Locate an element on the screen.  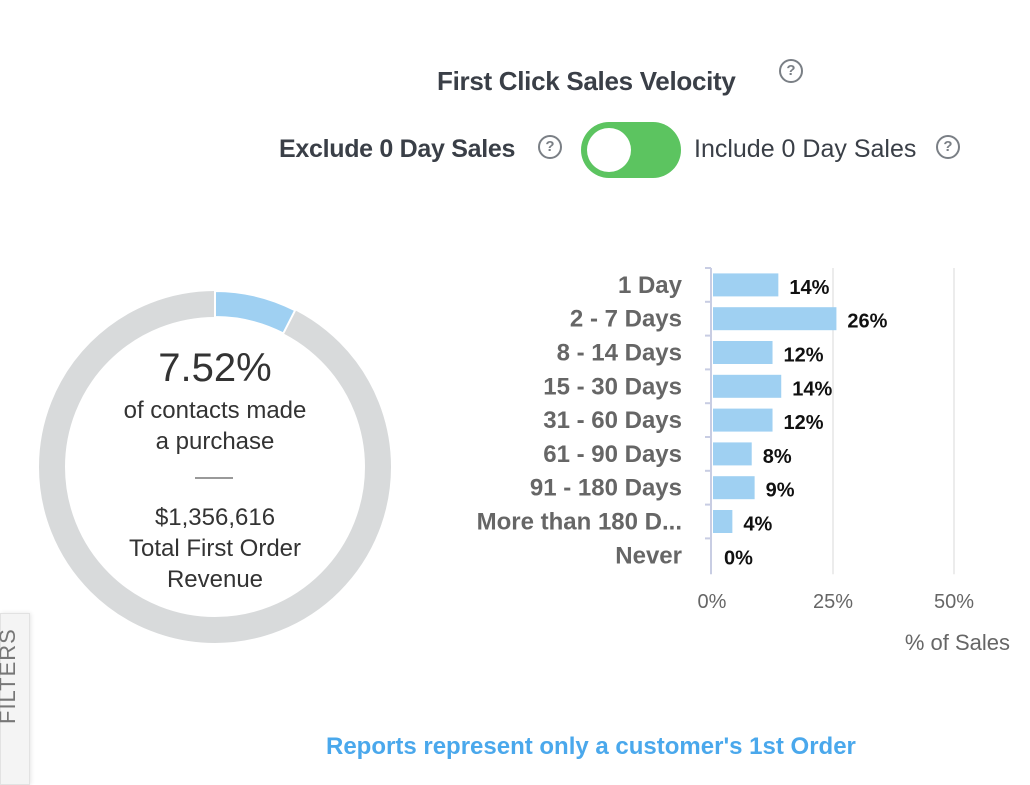
category-label: 61 - 90 Days is located at coordinates (612, 454).